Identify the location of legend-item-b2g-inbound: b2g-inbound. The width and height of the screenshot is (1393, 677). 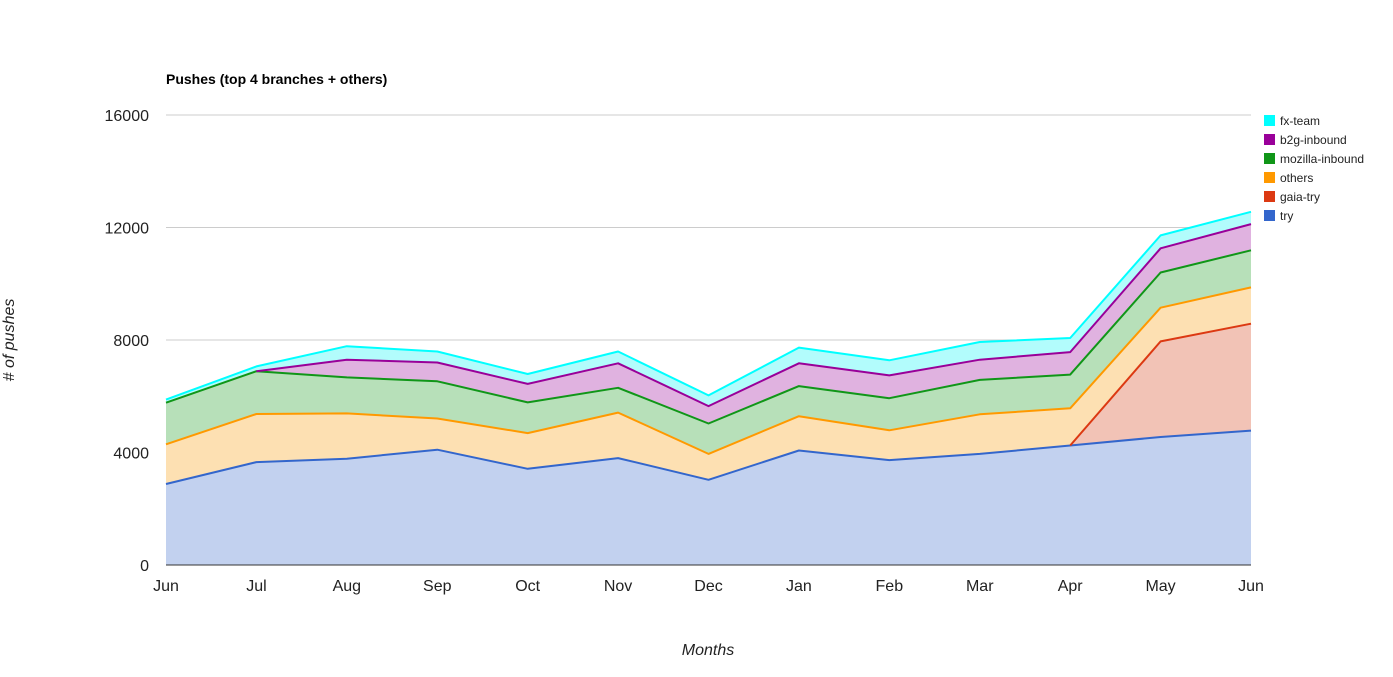
(1305, 140).